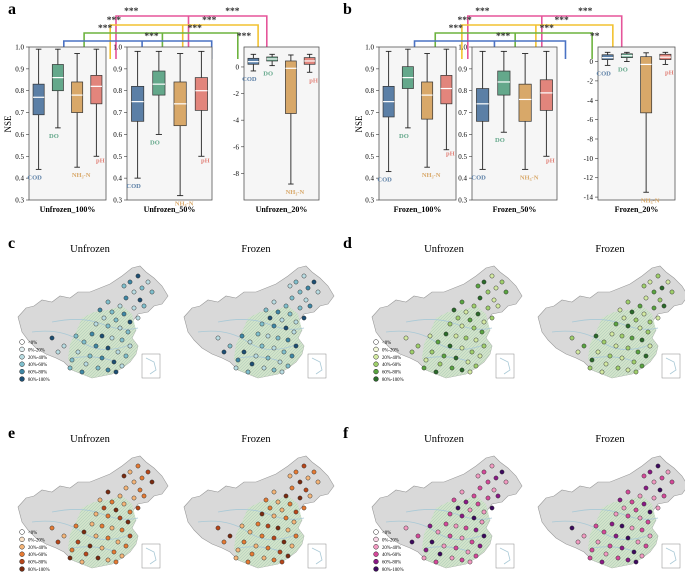 This screenshot has width=685, height=576. What do you see at coordinates (19, 201) in the screenshot?
I see `y-tick-label: 0.3` at bounding box center [19, 201].